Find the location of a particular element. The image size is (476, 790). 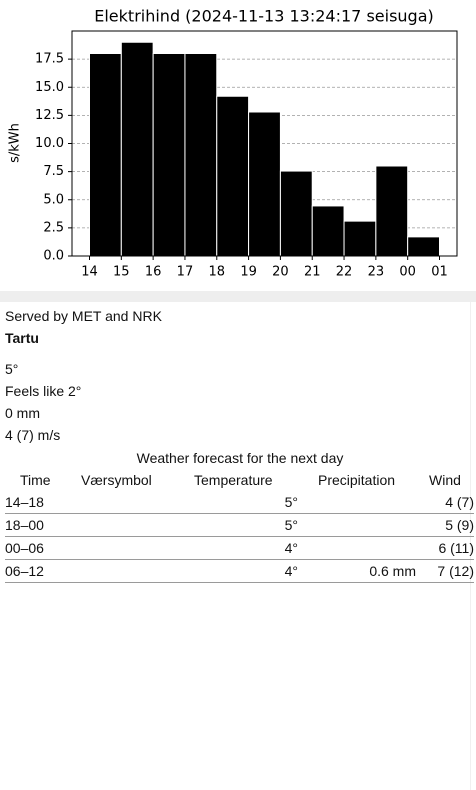

x-tick-label: 14 is located at coordinates (89, 272).